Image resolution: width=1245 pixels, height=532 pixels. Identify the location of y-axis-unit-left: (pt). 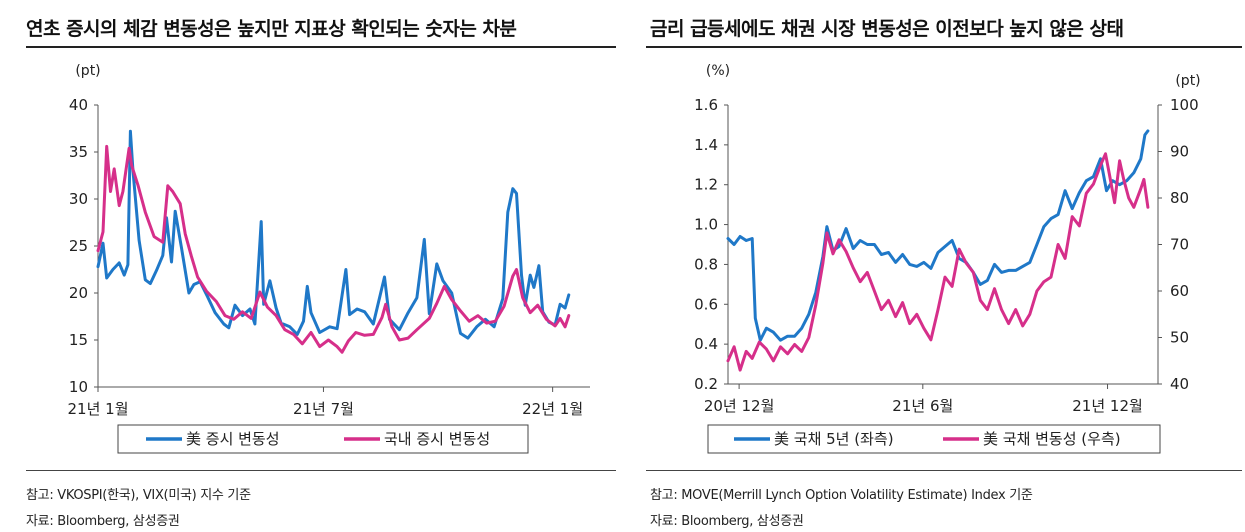
(87, 71).